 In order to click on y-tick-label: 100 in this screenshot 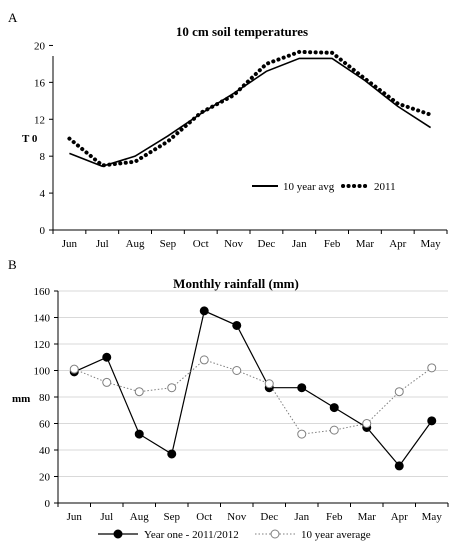, I will do `click(42, 372)`.